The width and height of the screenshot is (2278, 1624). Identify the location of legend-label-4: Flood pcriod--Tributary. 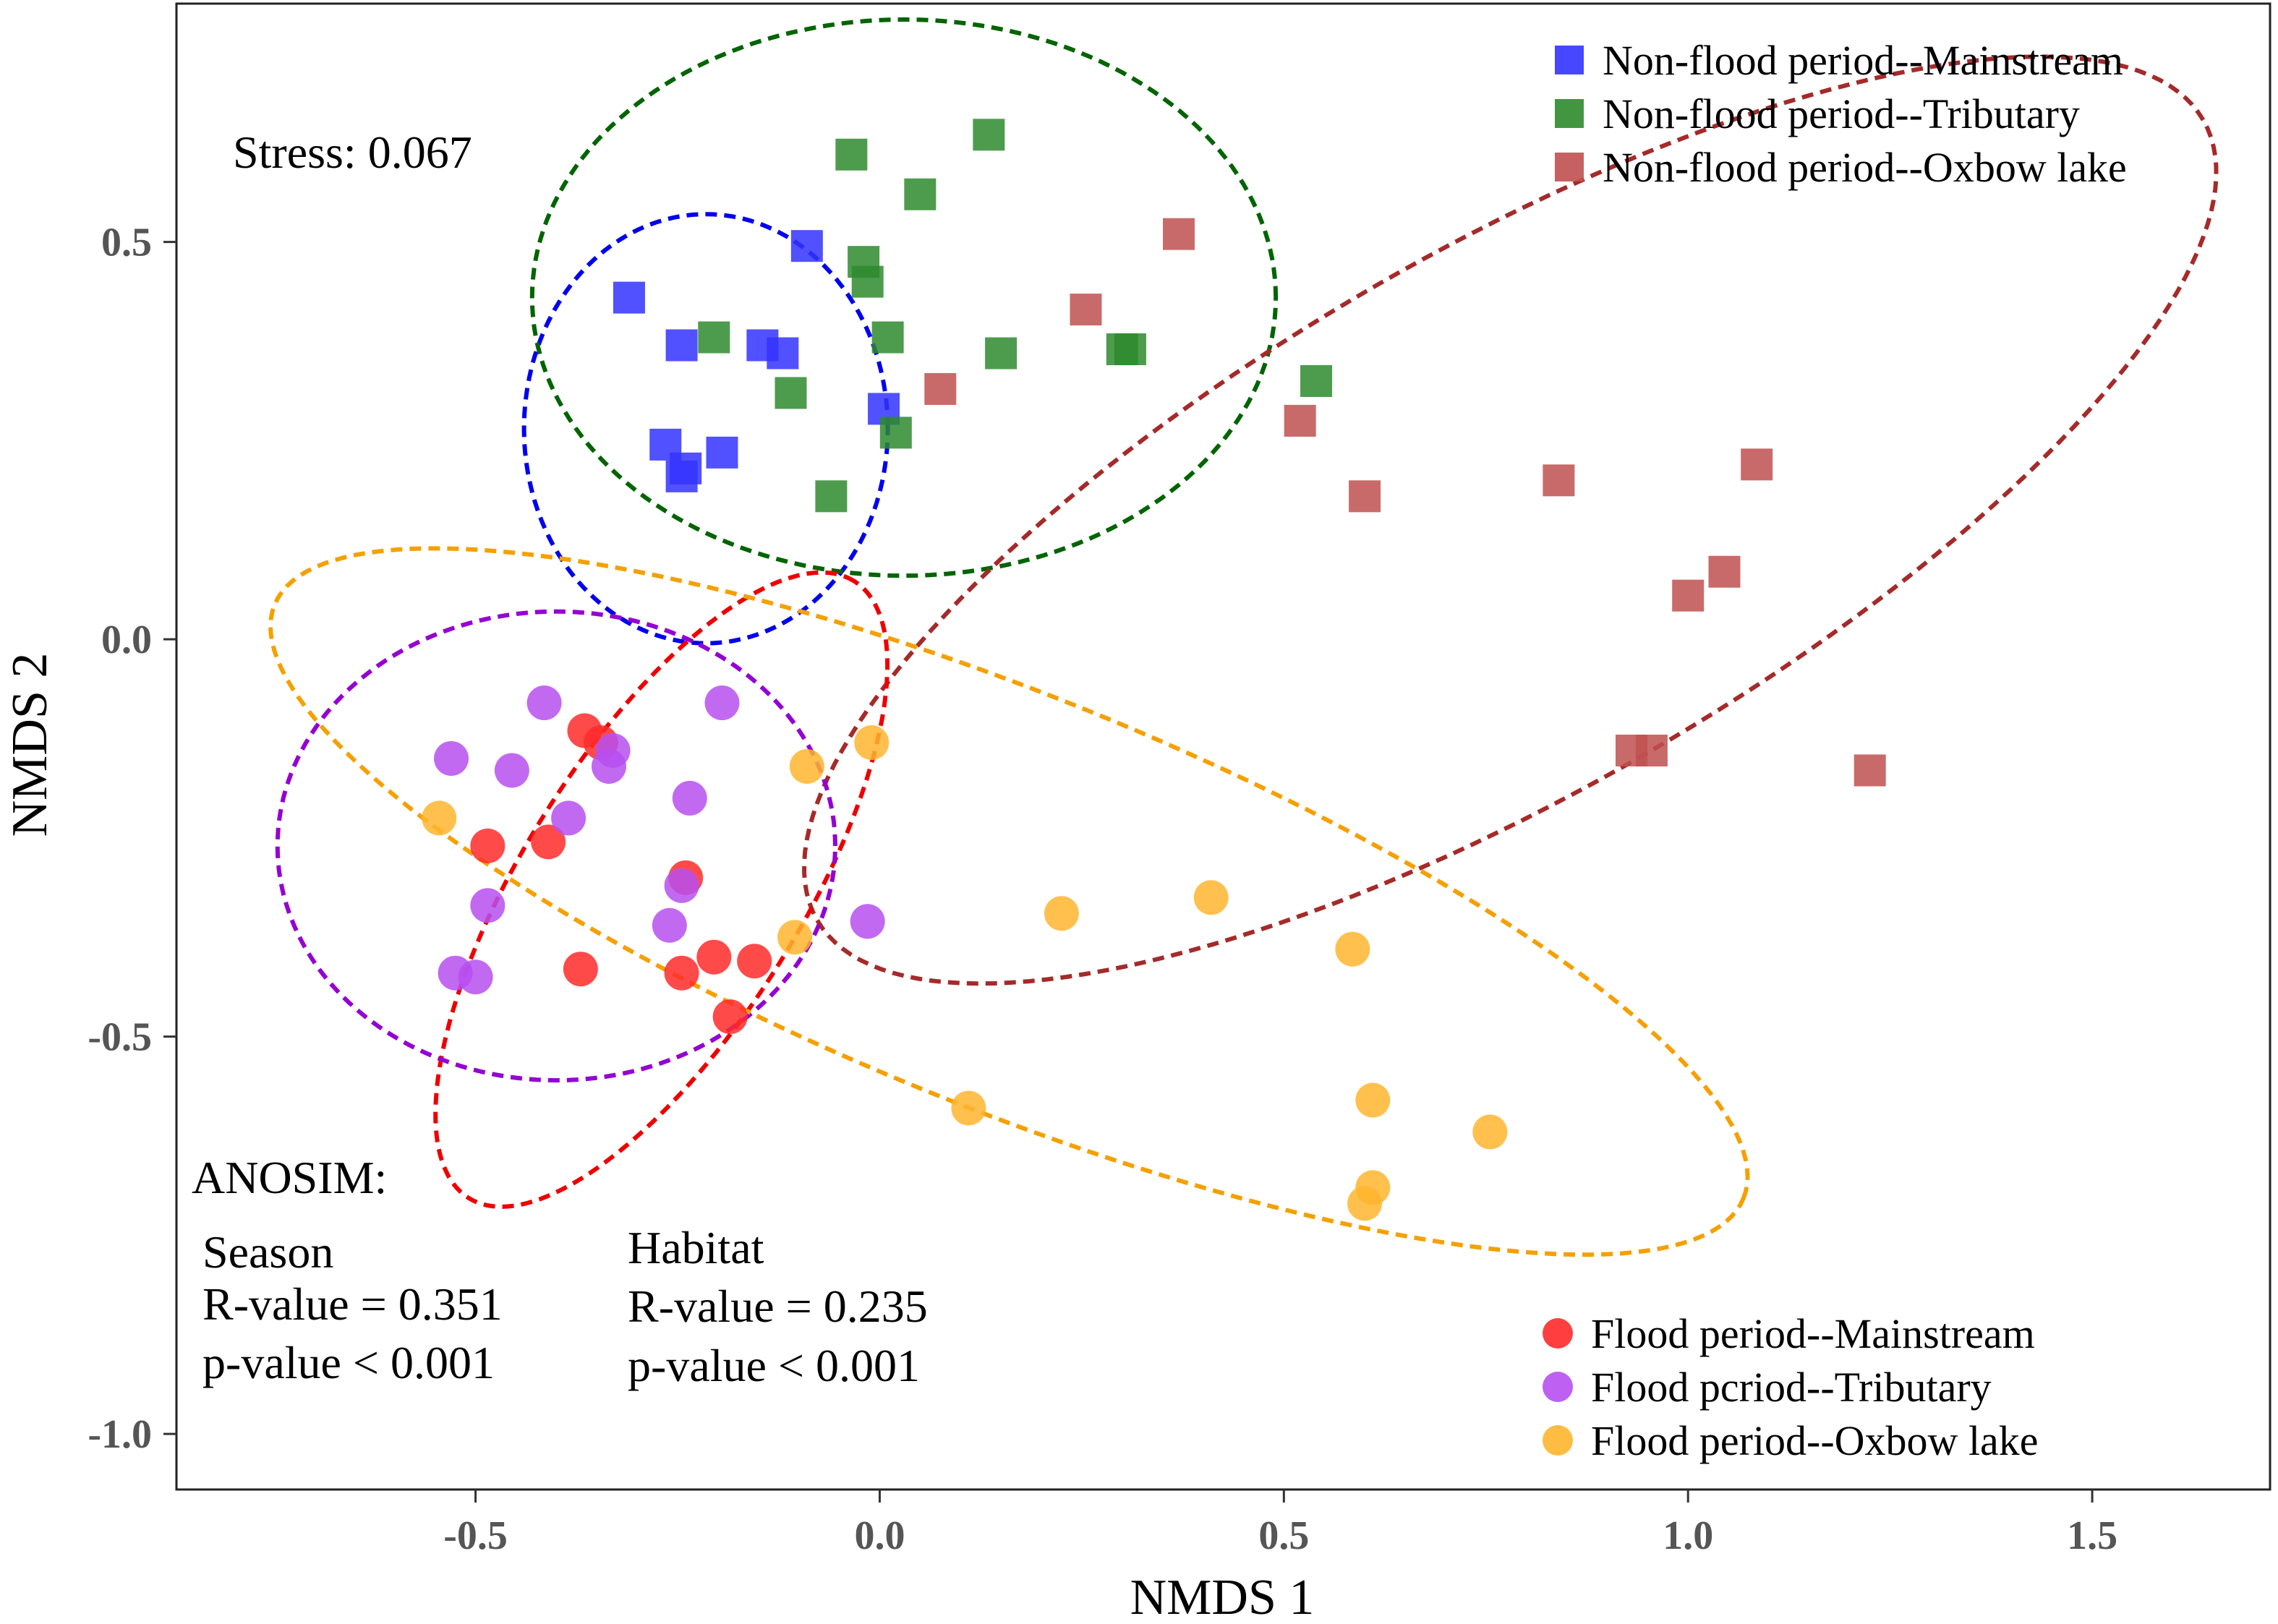
(1791, 1387).